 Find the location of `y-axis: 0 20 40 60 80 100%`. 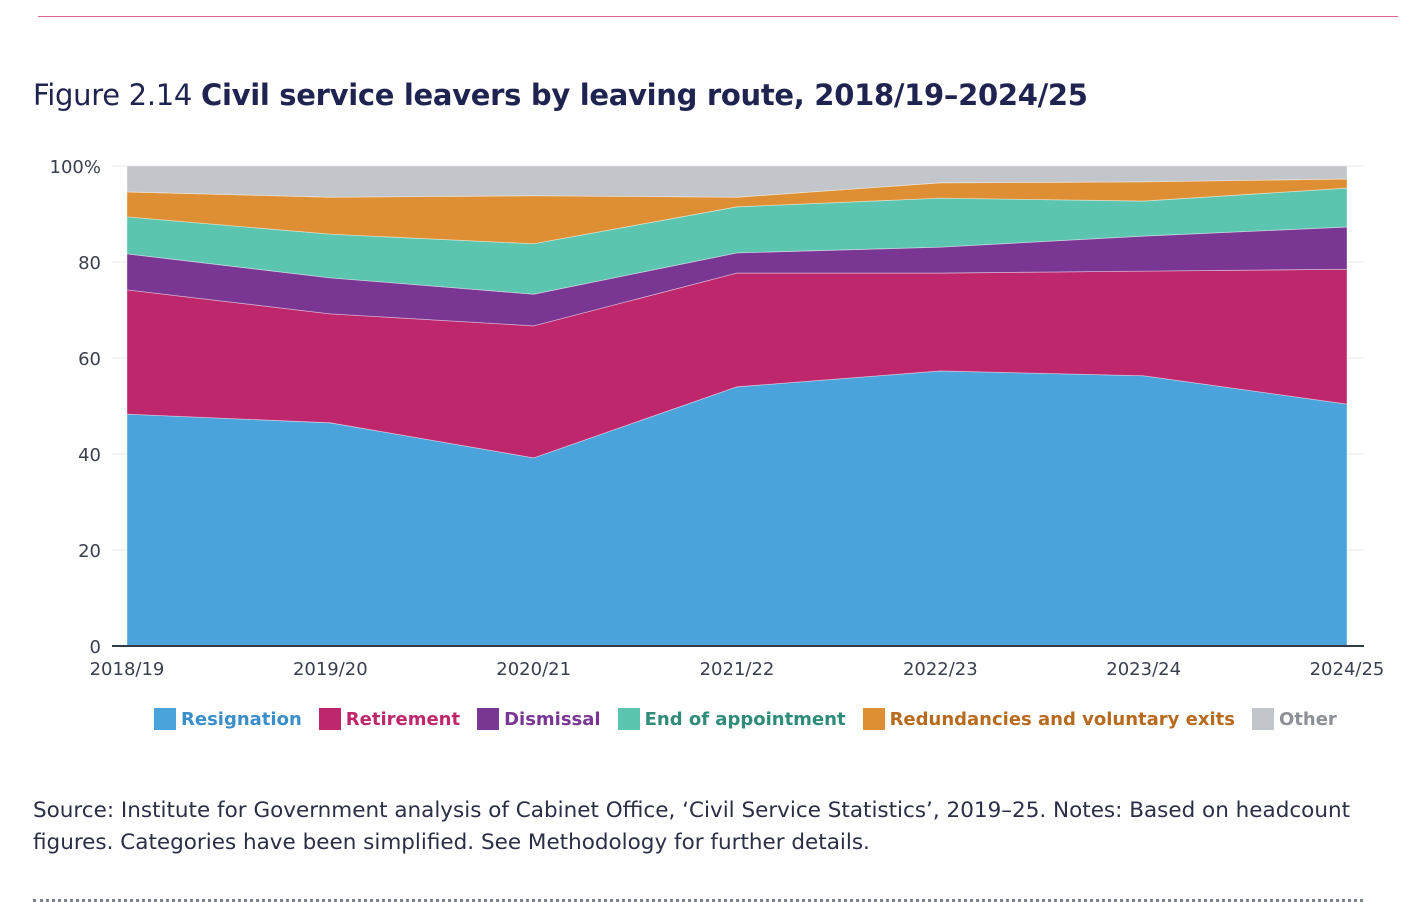

y-axis: 0 20 40 60 80 100% is located at coordinates (75, 407).